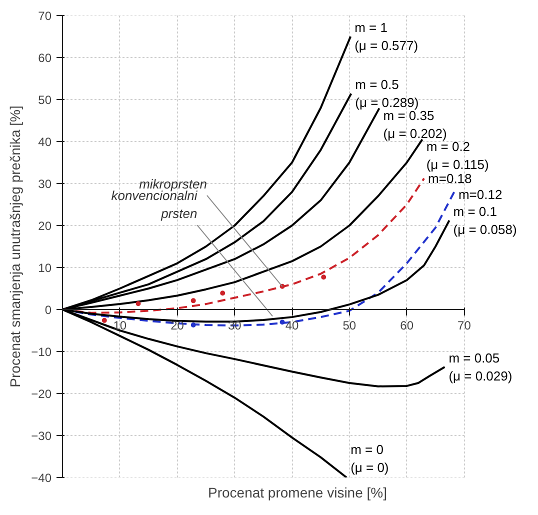 Image resolution: width=538 pixels, height=515 pixels. Describe the element at coordinates (120, 325) in the screenshot. I see `x-tick-label: 10` at that location.